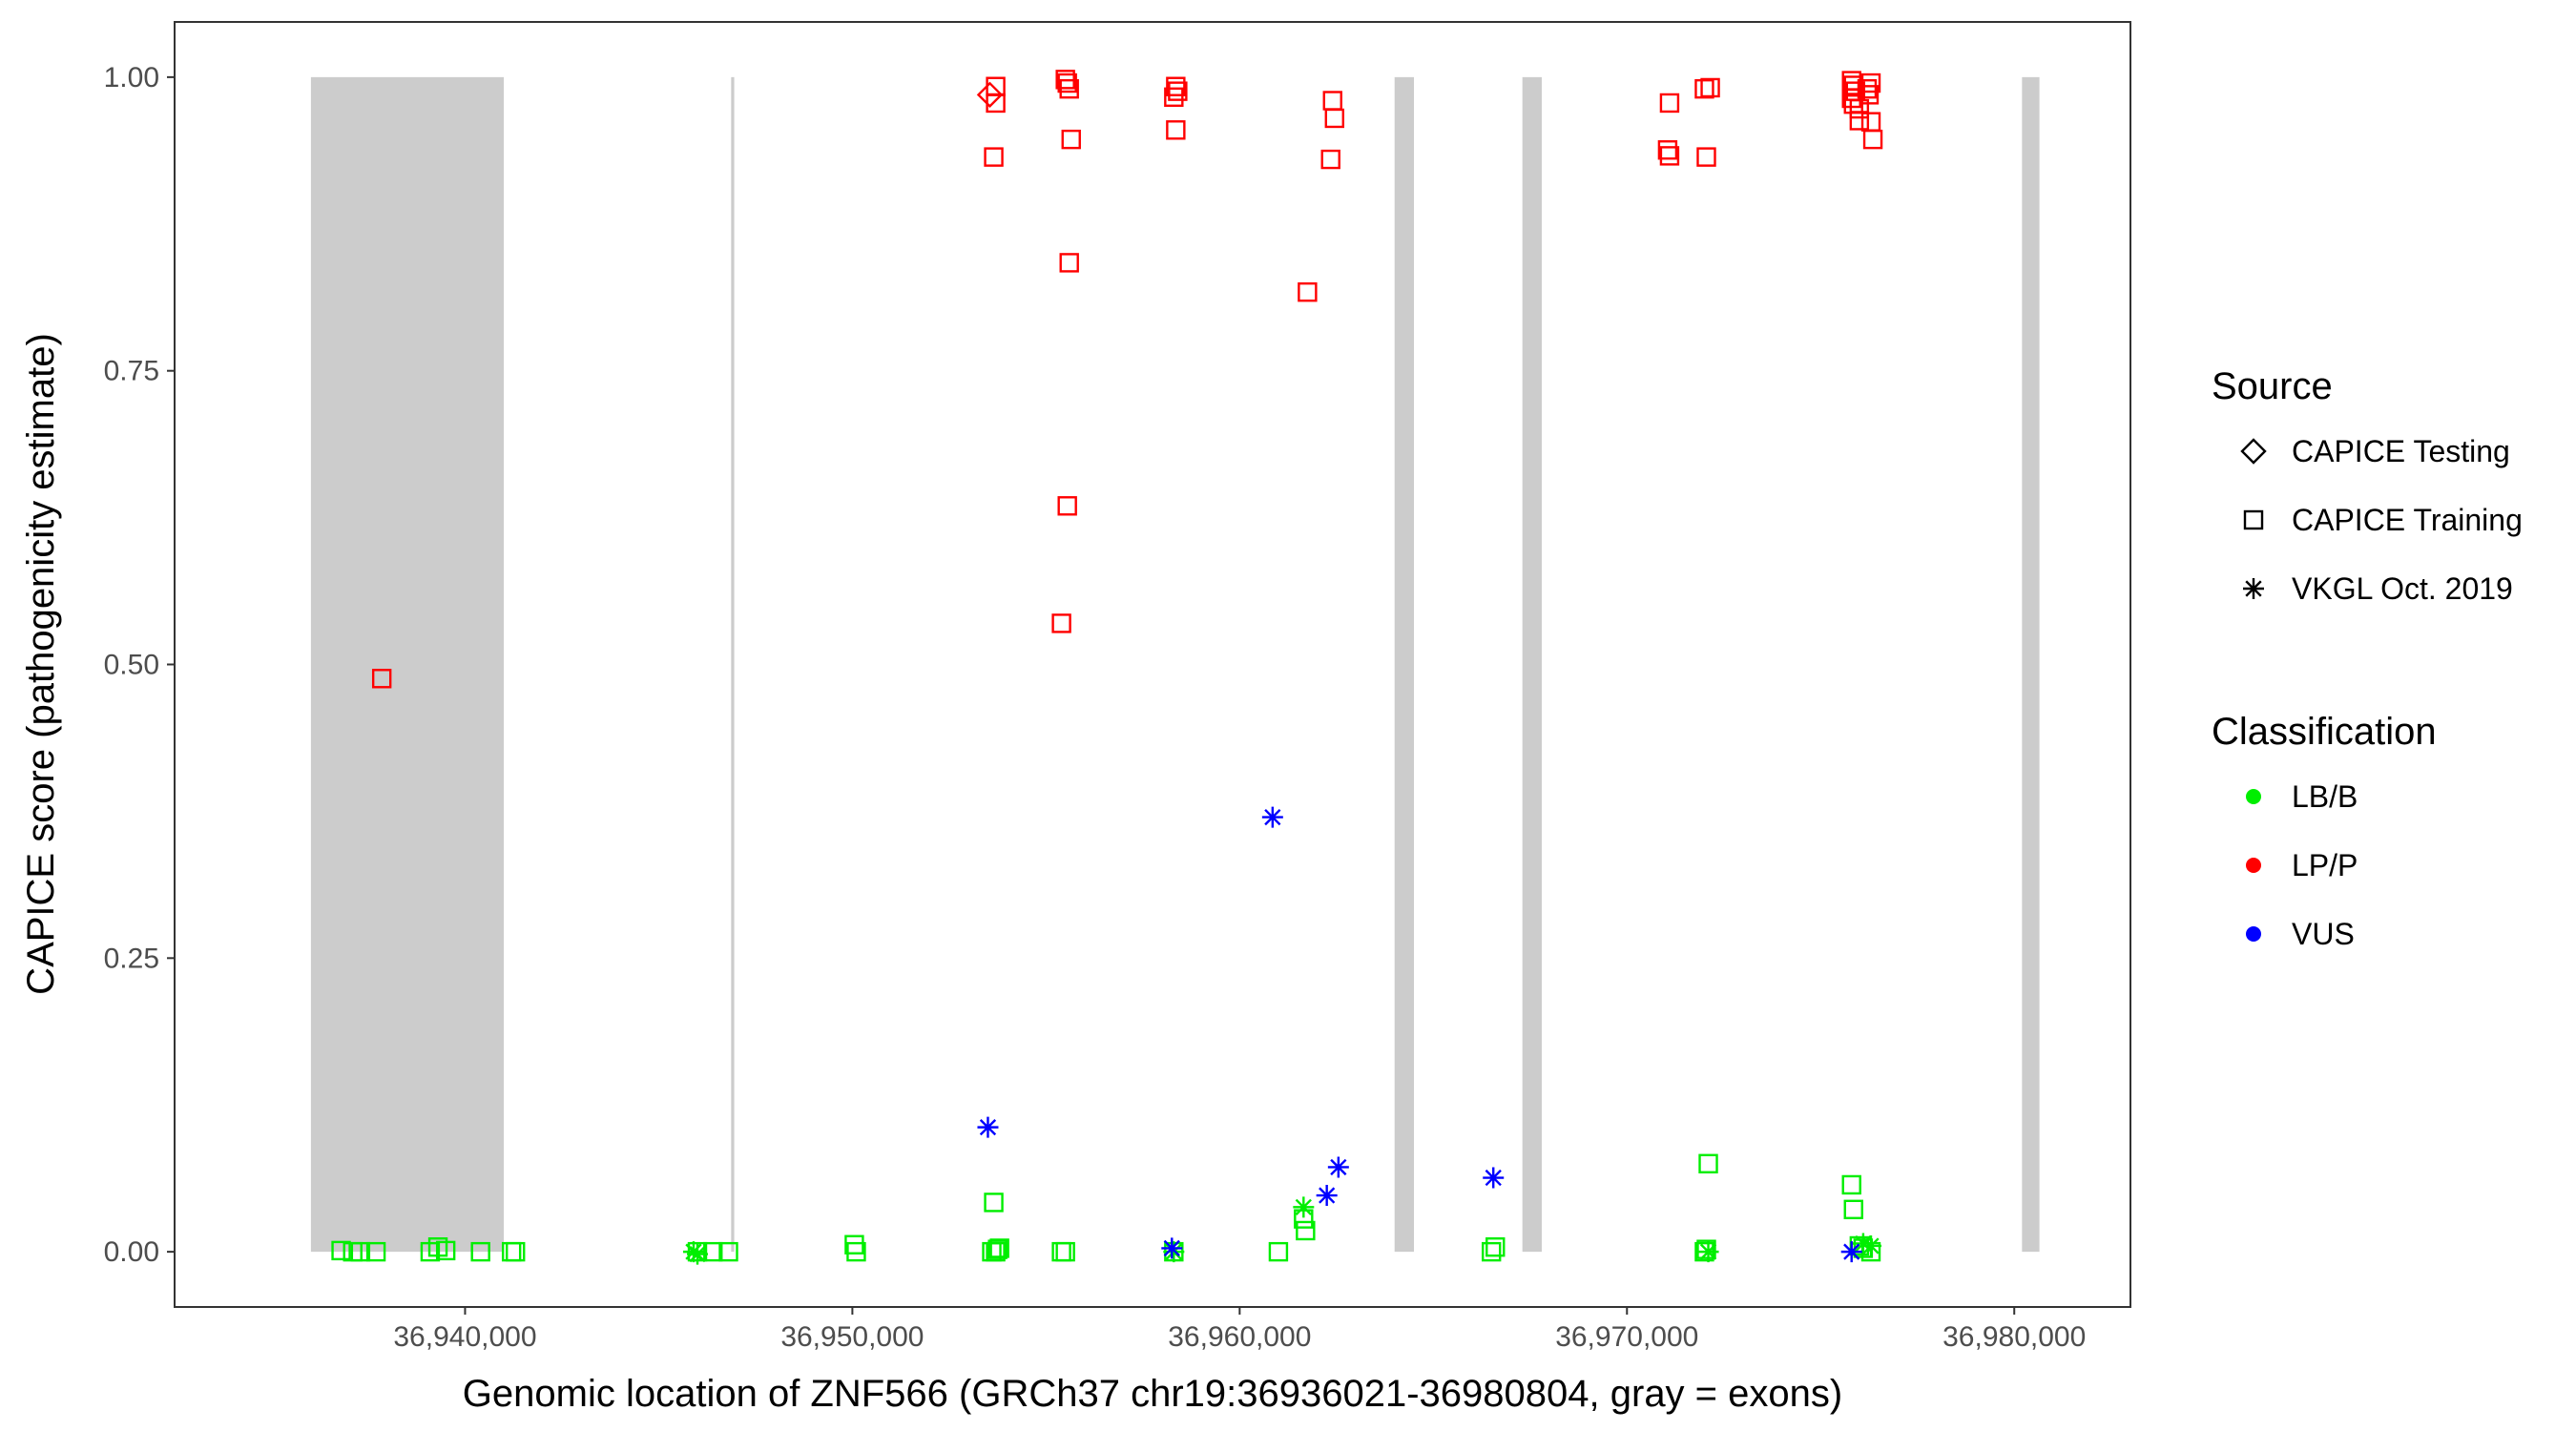 The width and height of the screenshot is (2576, 1431). What do you see at coordinates (2325, 865) in the screenshot?
I see `legend-label-classification: LP/P` at bounding box center [2325, 865].